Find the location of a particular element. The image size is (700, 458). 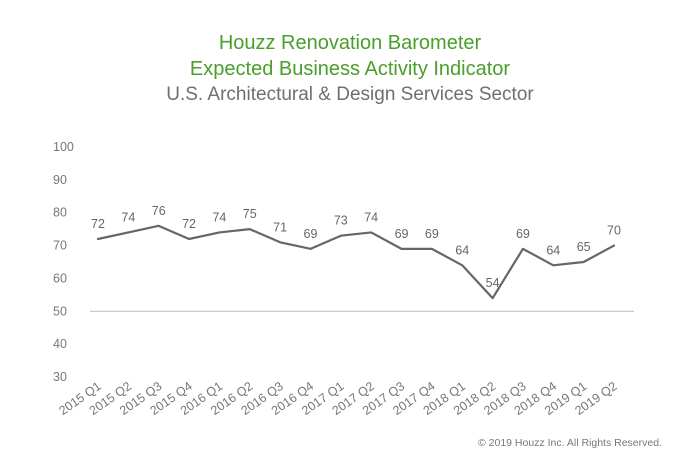

y-tick-label: 80 is located at coordinates (60, 213).